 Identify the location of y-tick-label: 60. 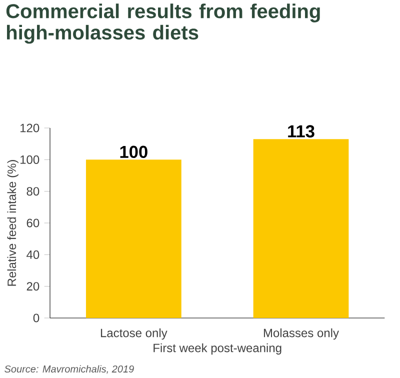
(33, 223).